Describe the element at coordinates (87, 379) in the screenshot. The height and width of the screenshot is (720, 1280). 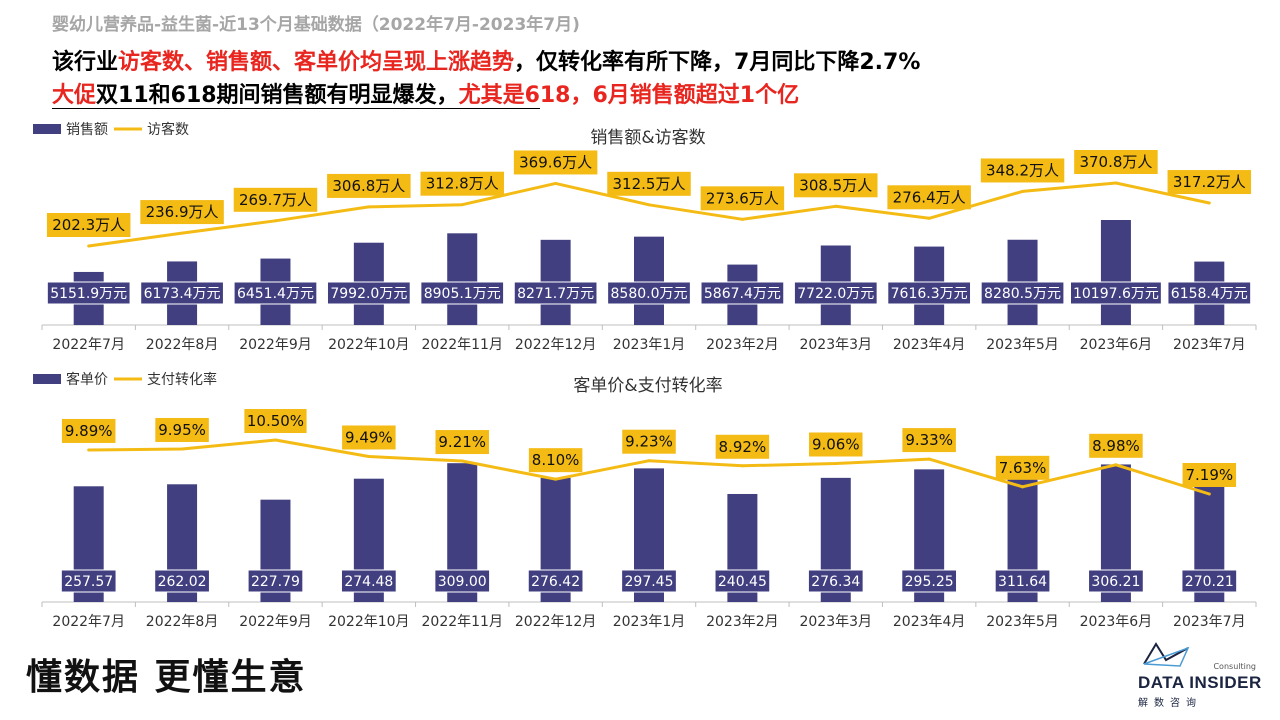
I see `legend-bar-label: 客单价` at that location.